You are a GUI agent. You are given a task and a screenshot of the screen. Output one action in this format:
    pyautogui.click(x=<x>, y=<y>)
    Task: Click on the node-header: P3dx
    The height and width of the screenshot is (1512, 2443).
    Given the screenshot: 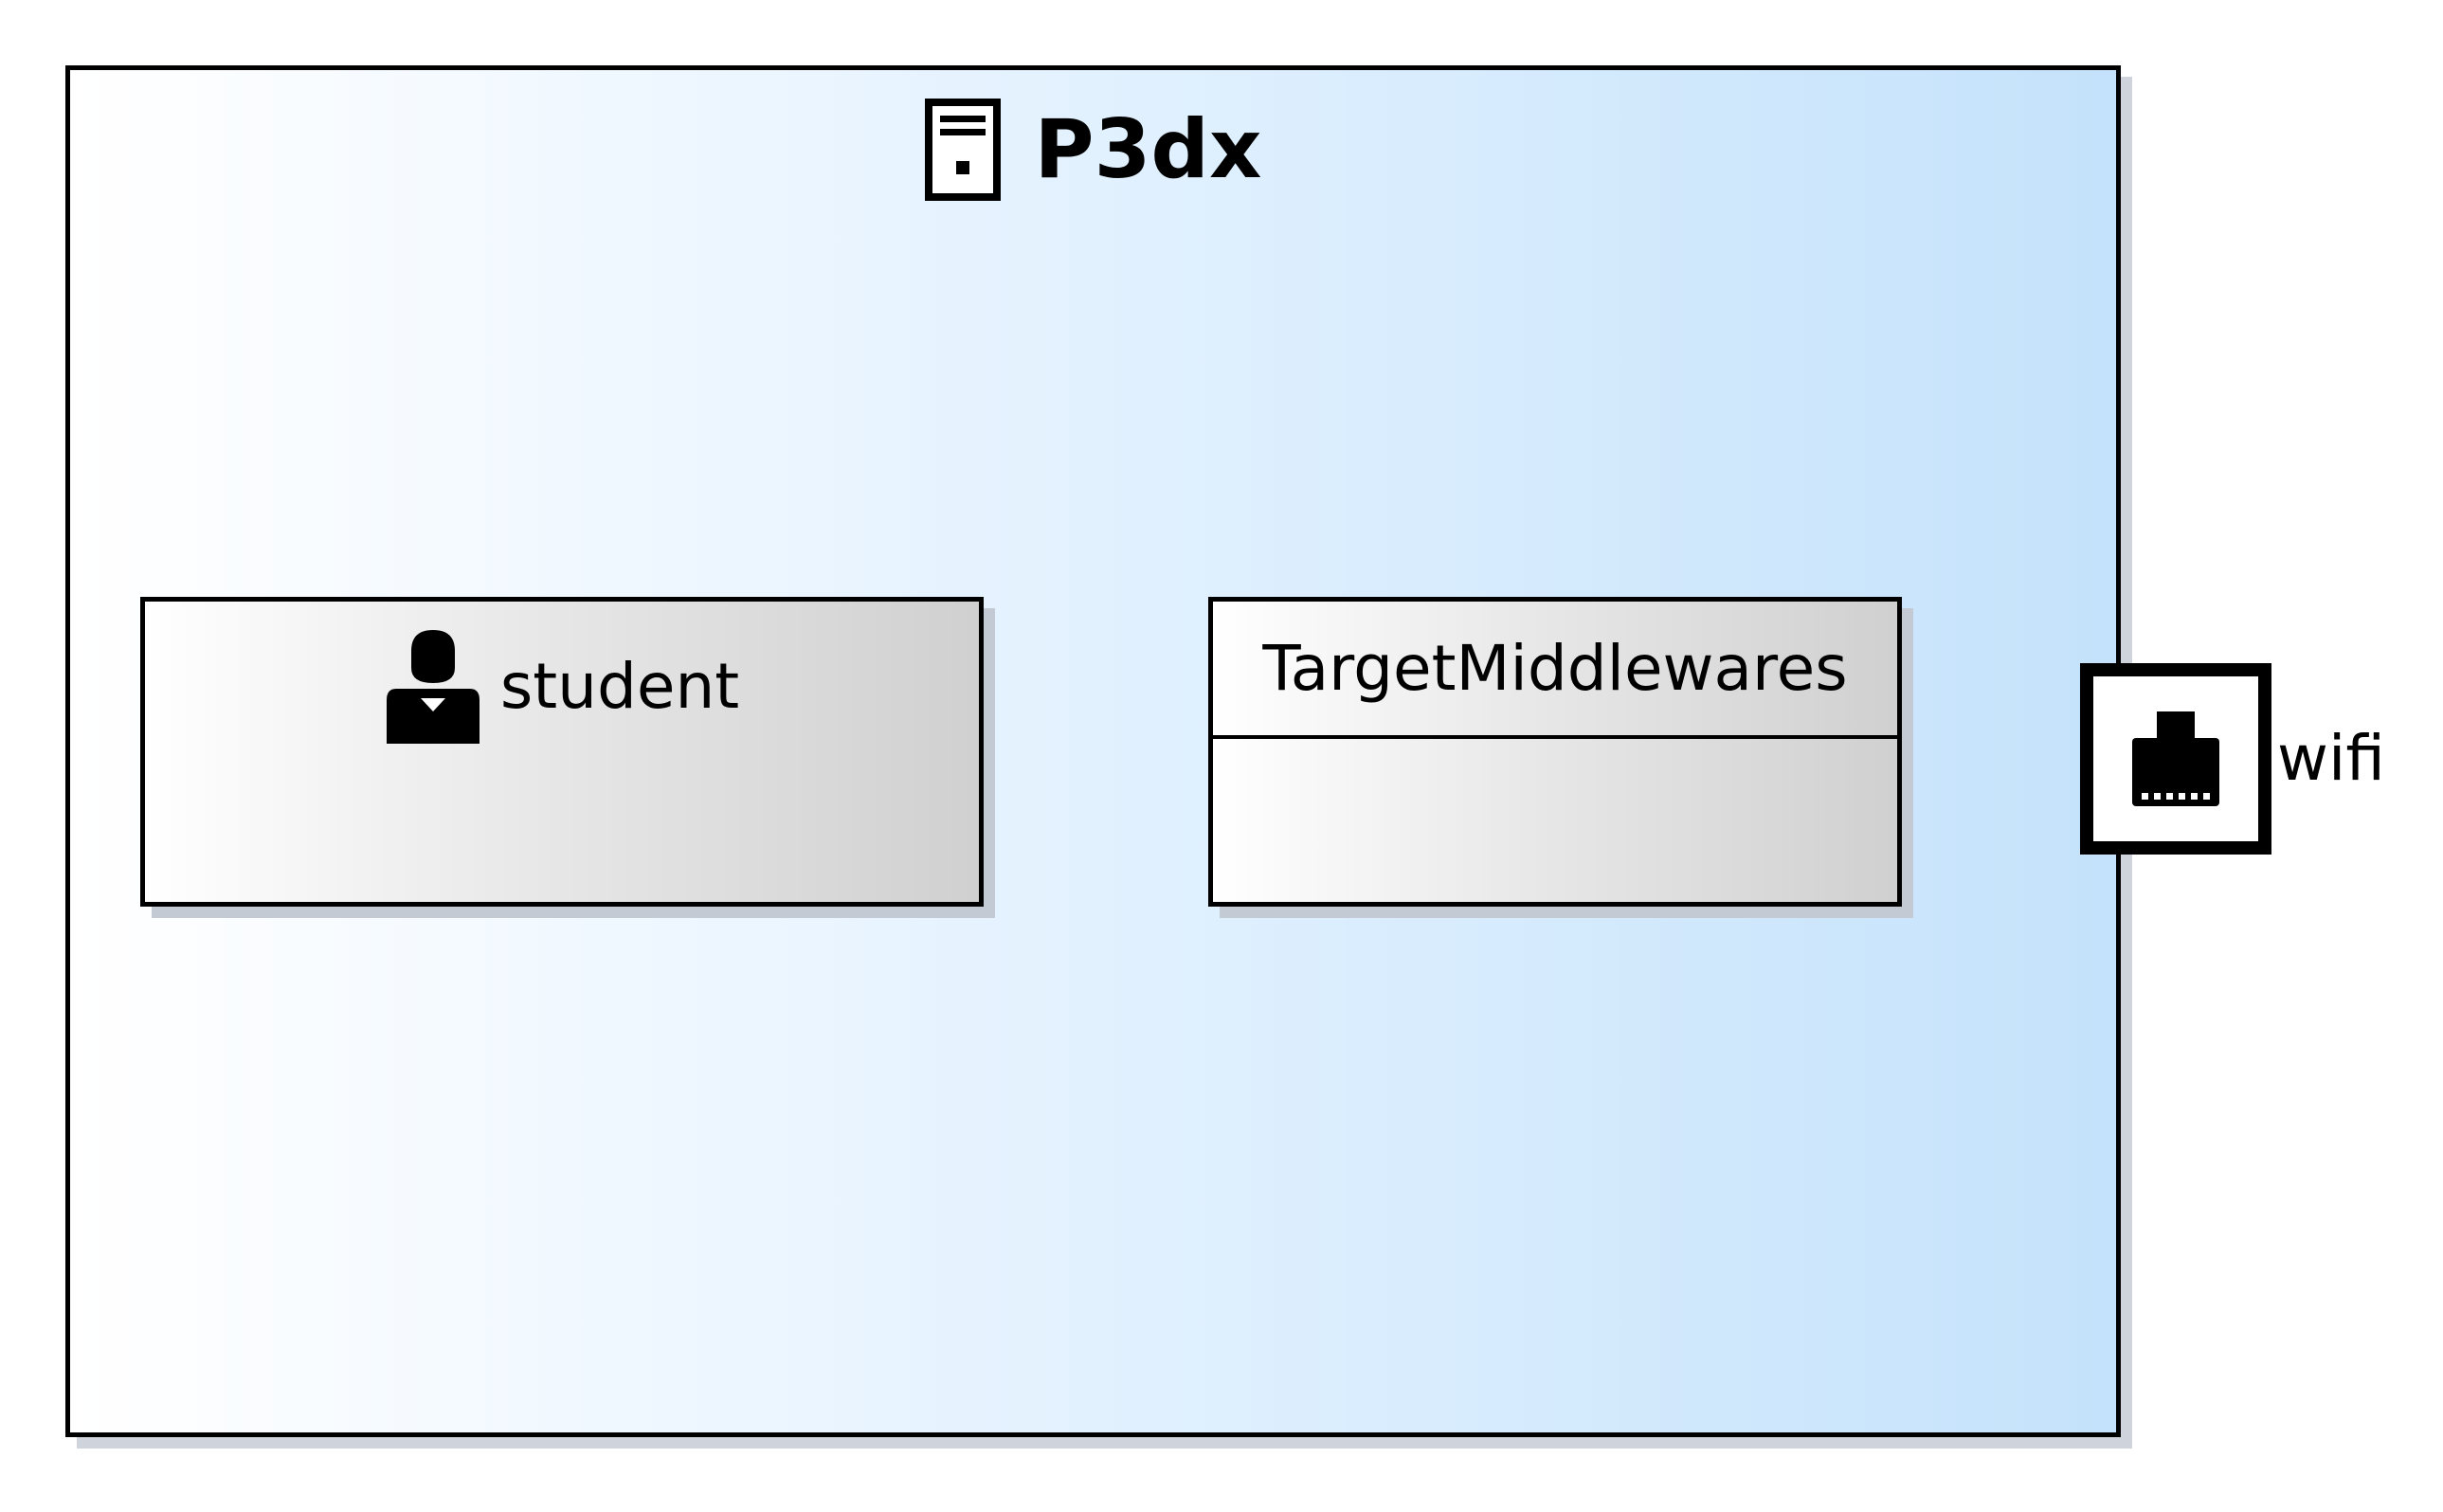 What is the action you would take?
    pyautogui.click(x=1093, y=150)
    